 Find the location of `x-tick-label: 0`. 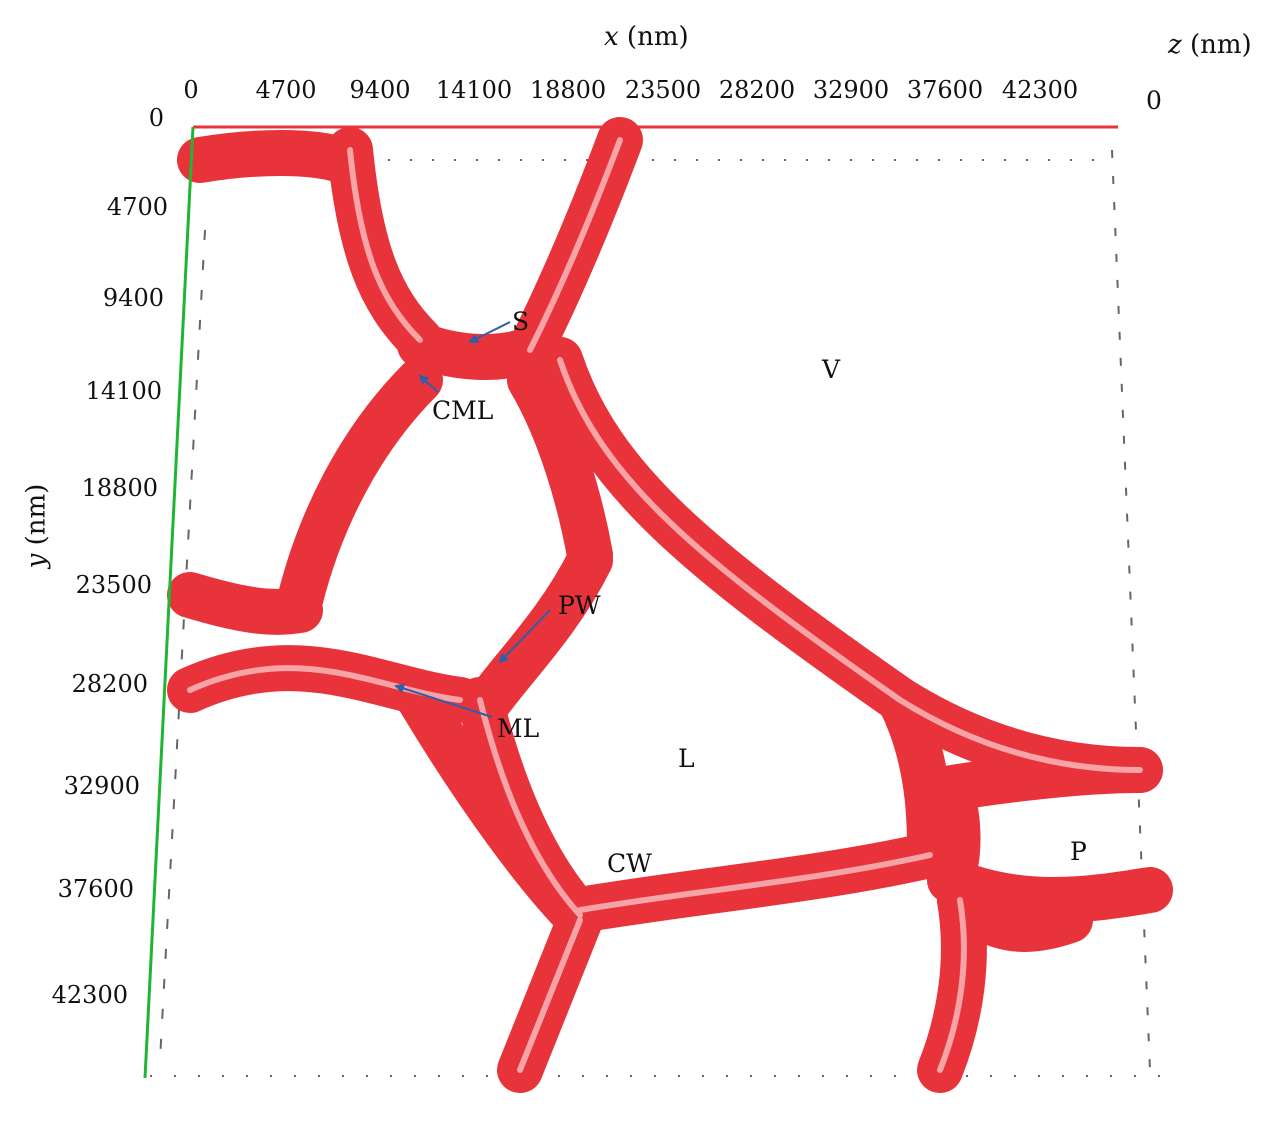

x-tick-label: 0 is located at coordinates (191, 90).